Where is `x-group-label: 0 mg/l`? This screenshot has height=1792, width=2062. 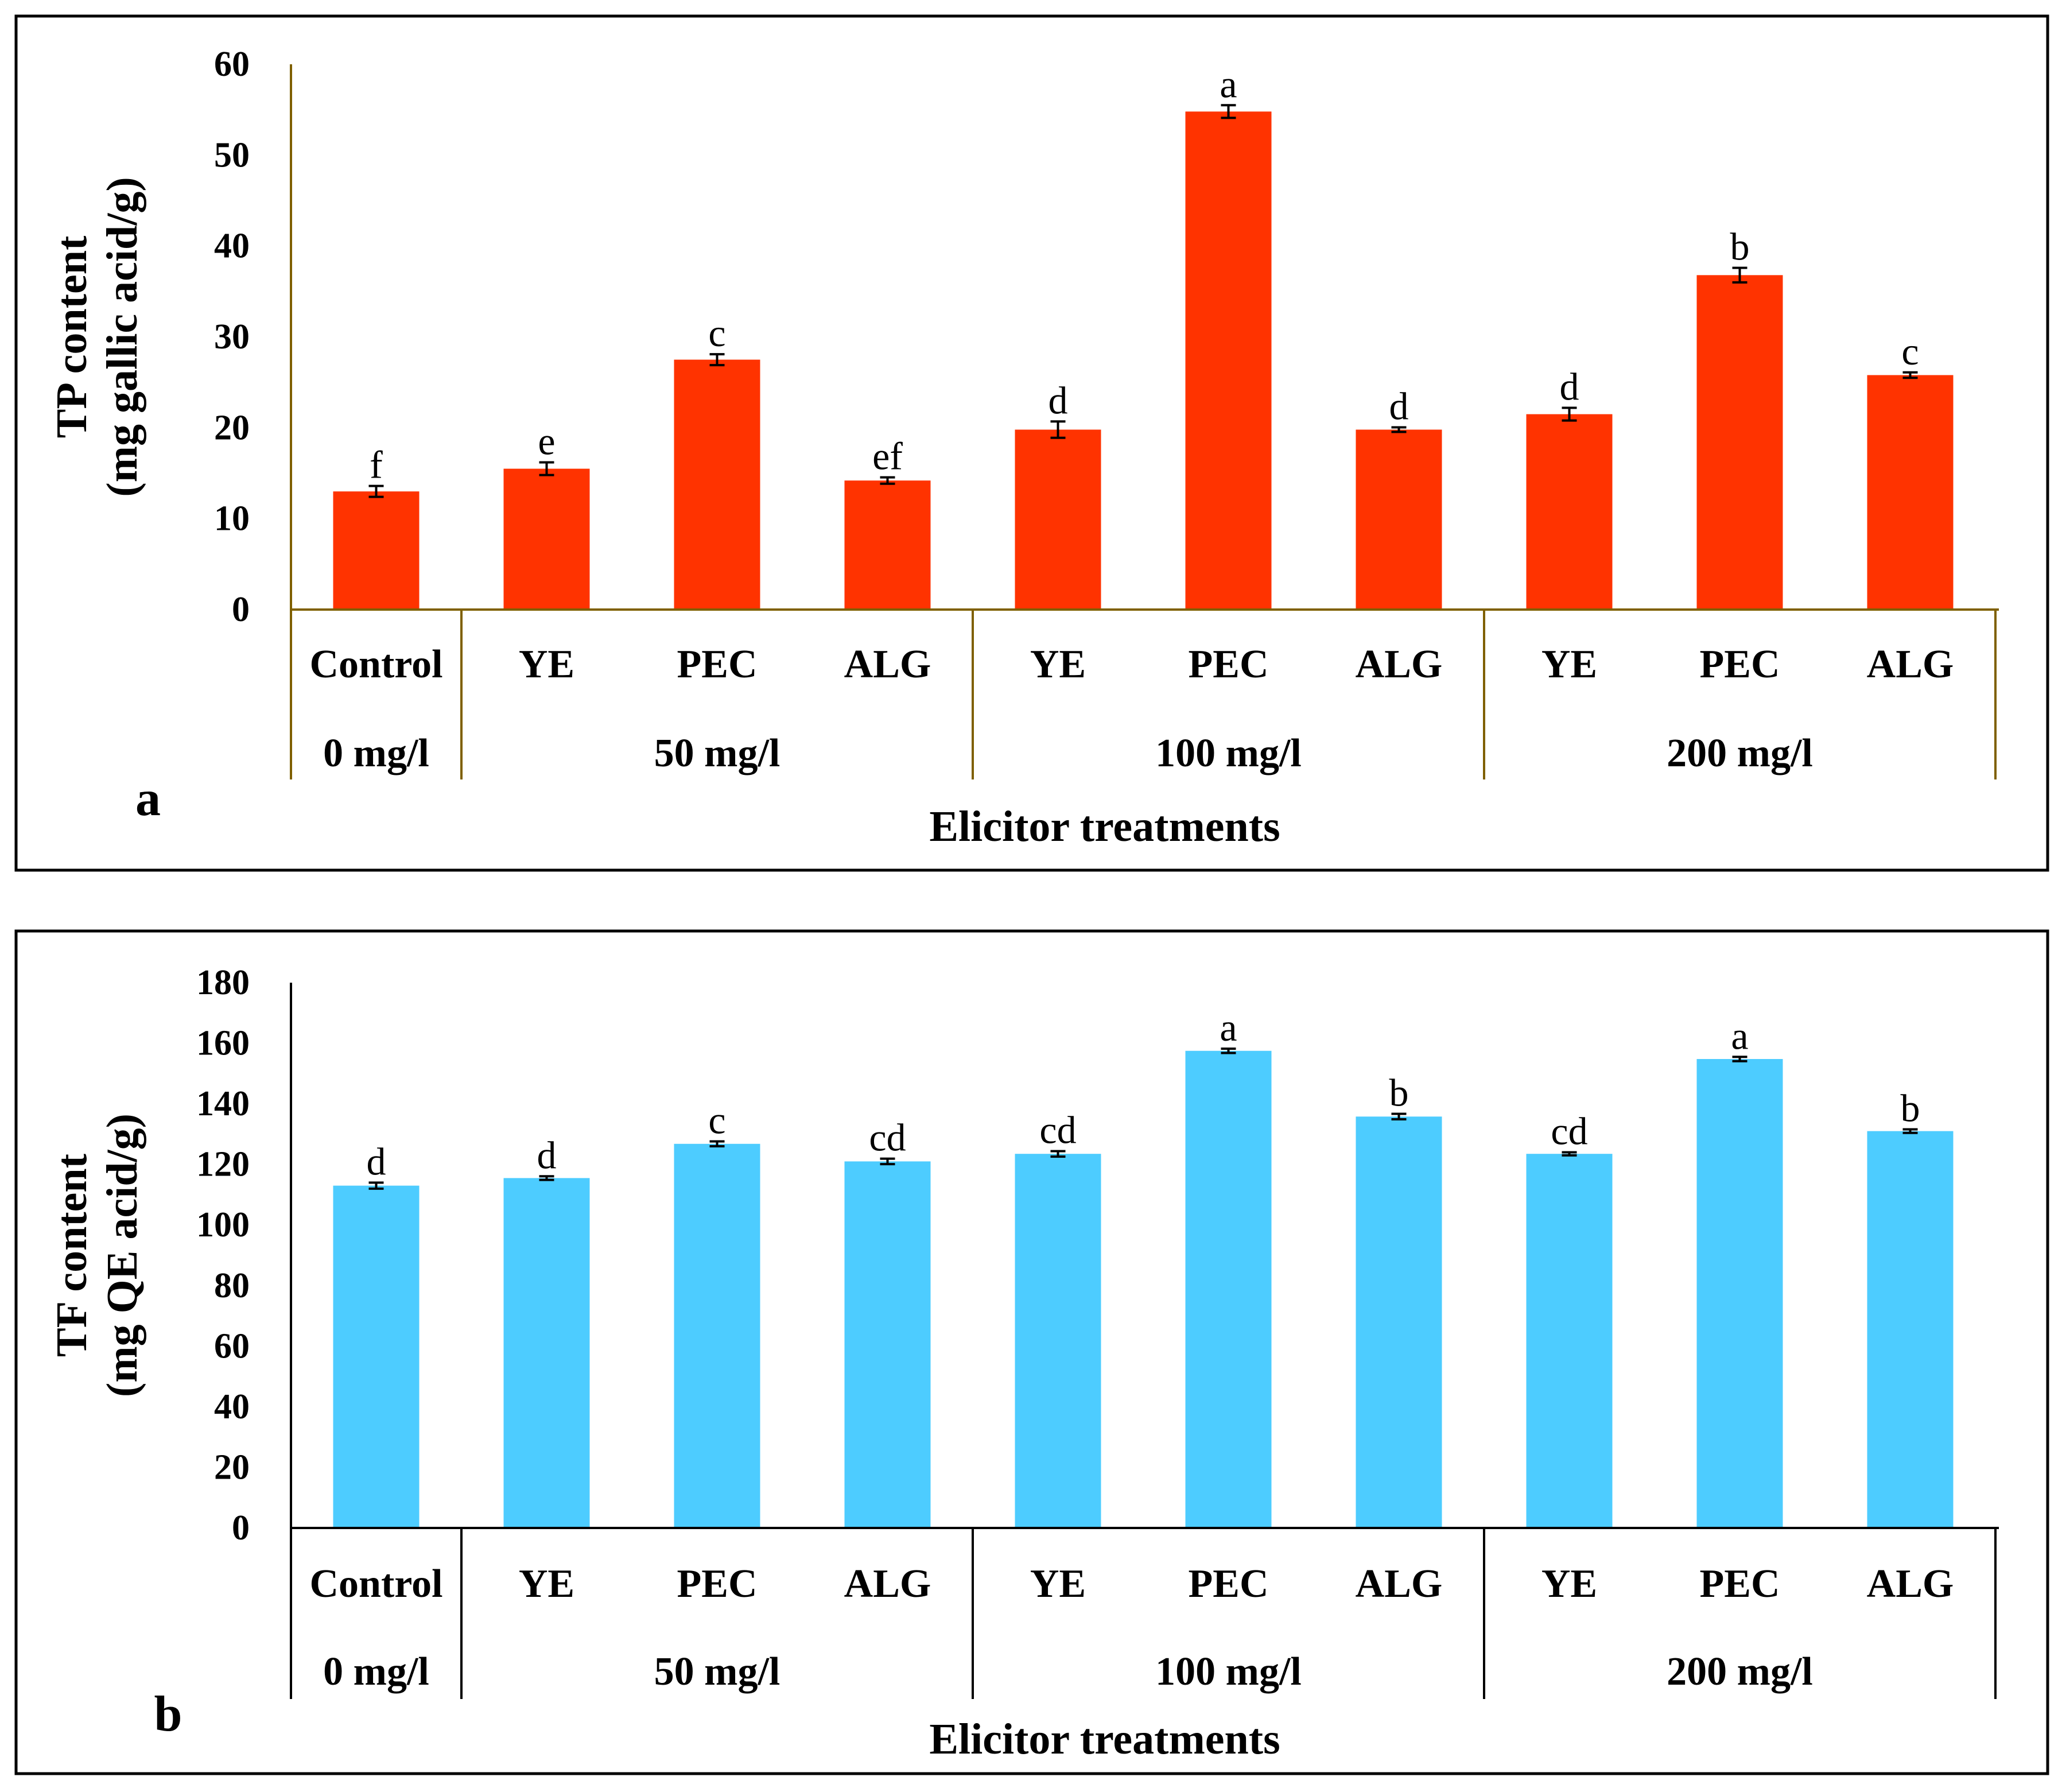
x-group-label: 0 mg/l is located at coordinates (376, 1672).